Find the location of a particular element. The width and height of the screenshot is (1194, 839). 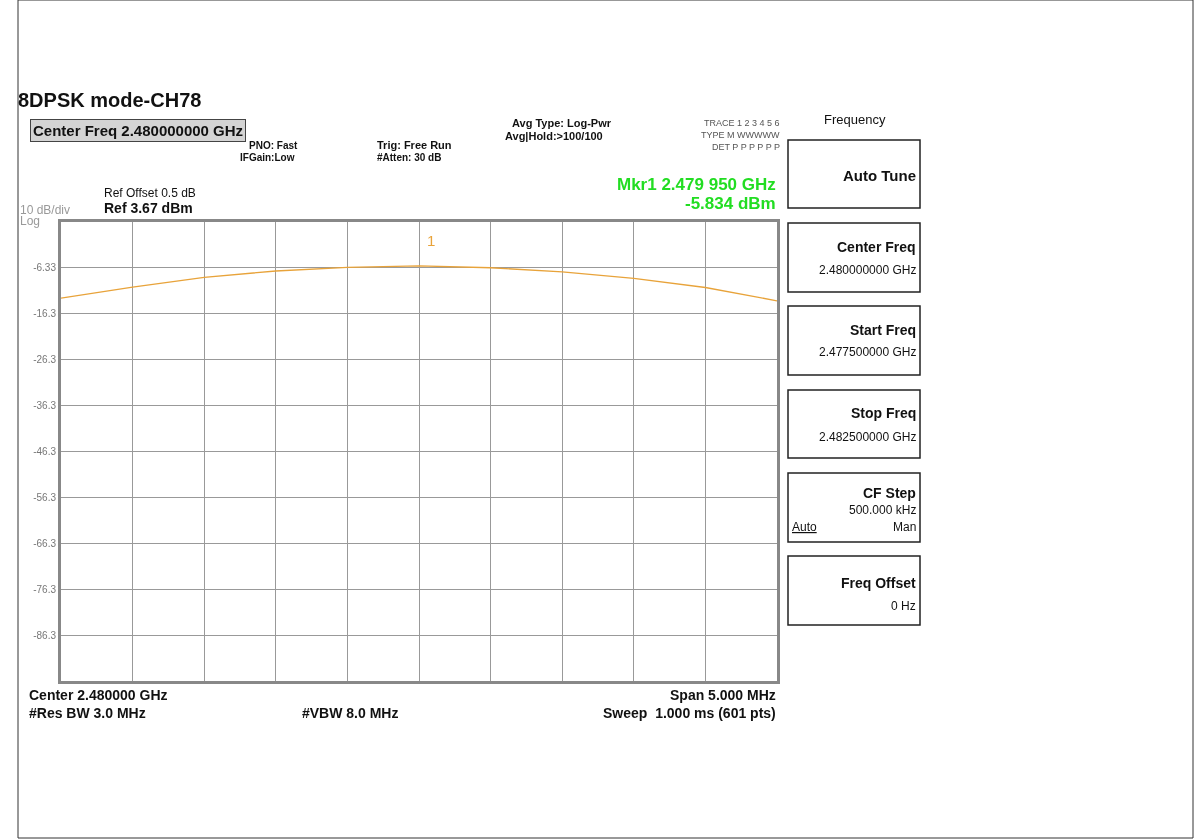

text: Mkr1 2.479 950 GHz is located at coordinates (696, 184).